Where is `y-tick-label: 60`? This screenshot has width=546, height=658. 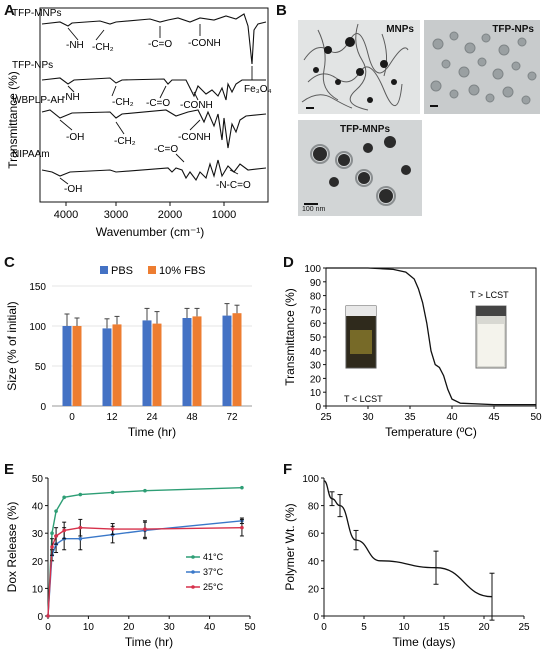 y-tick-label: 60 is located at coordinates (316, 324).